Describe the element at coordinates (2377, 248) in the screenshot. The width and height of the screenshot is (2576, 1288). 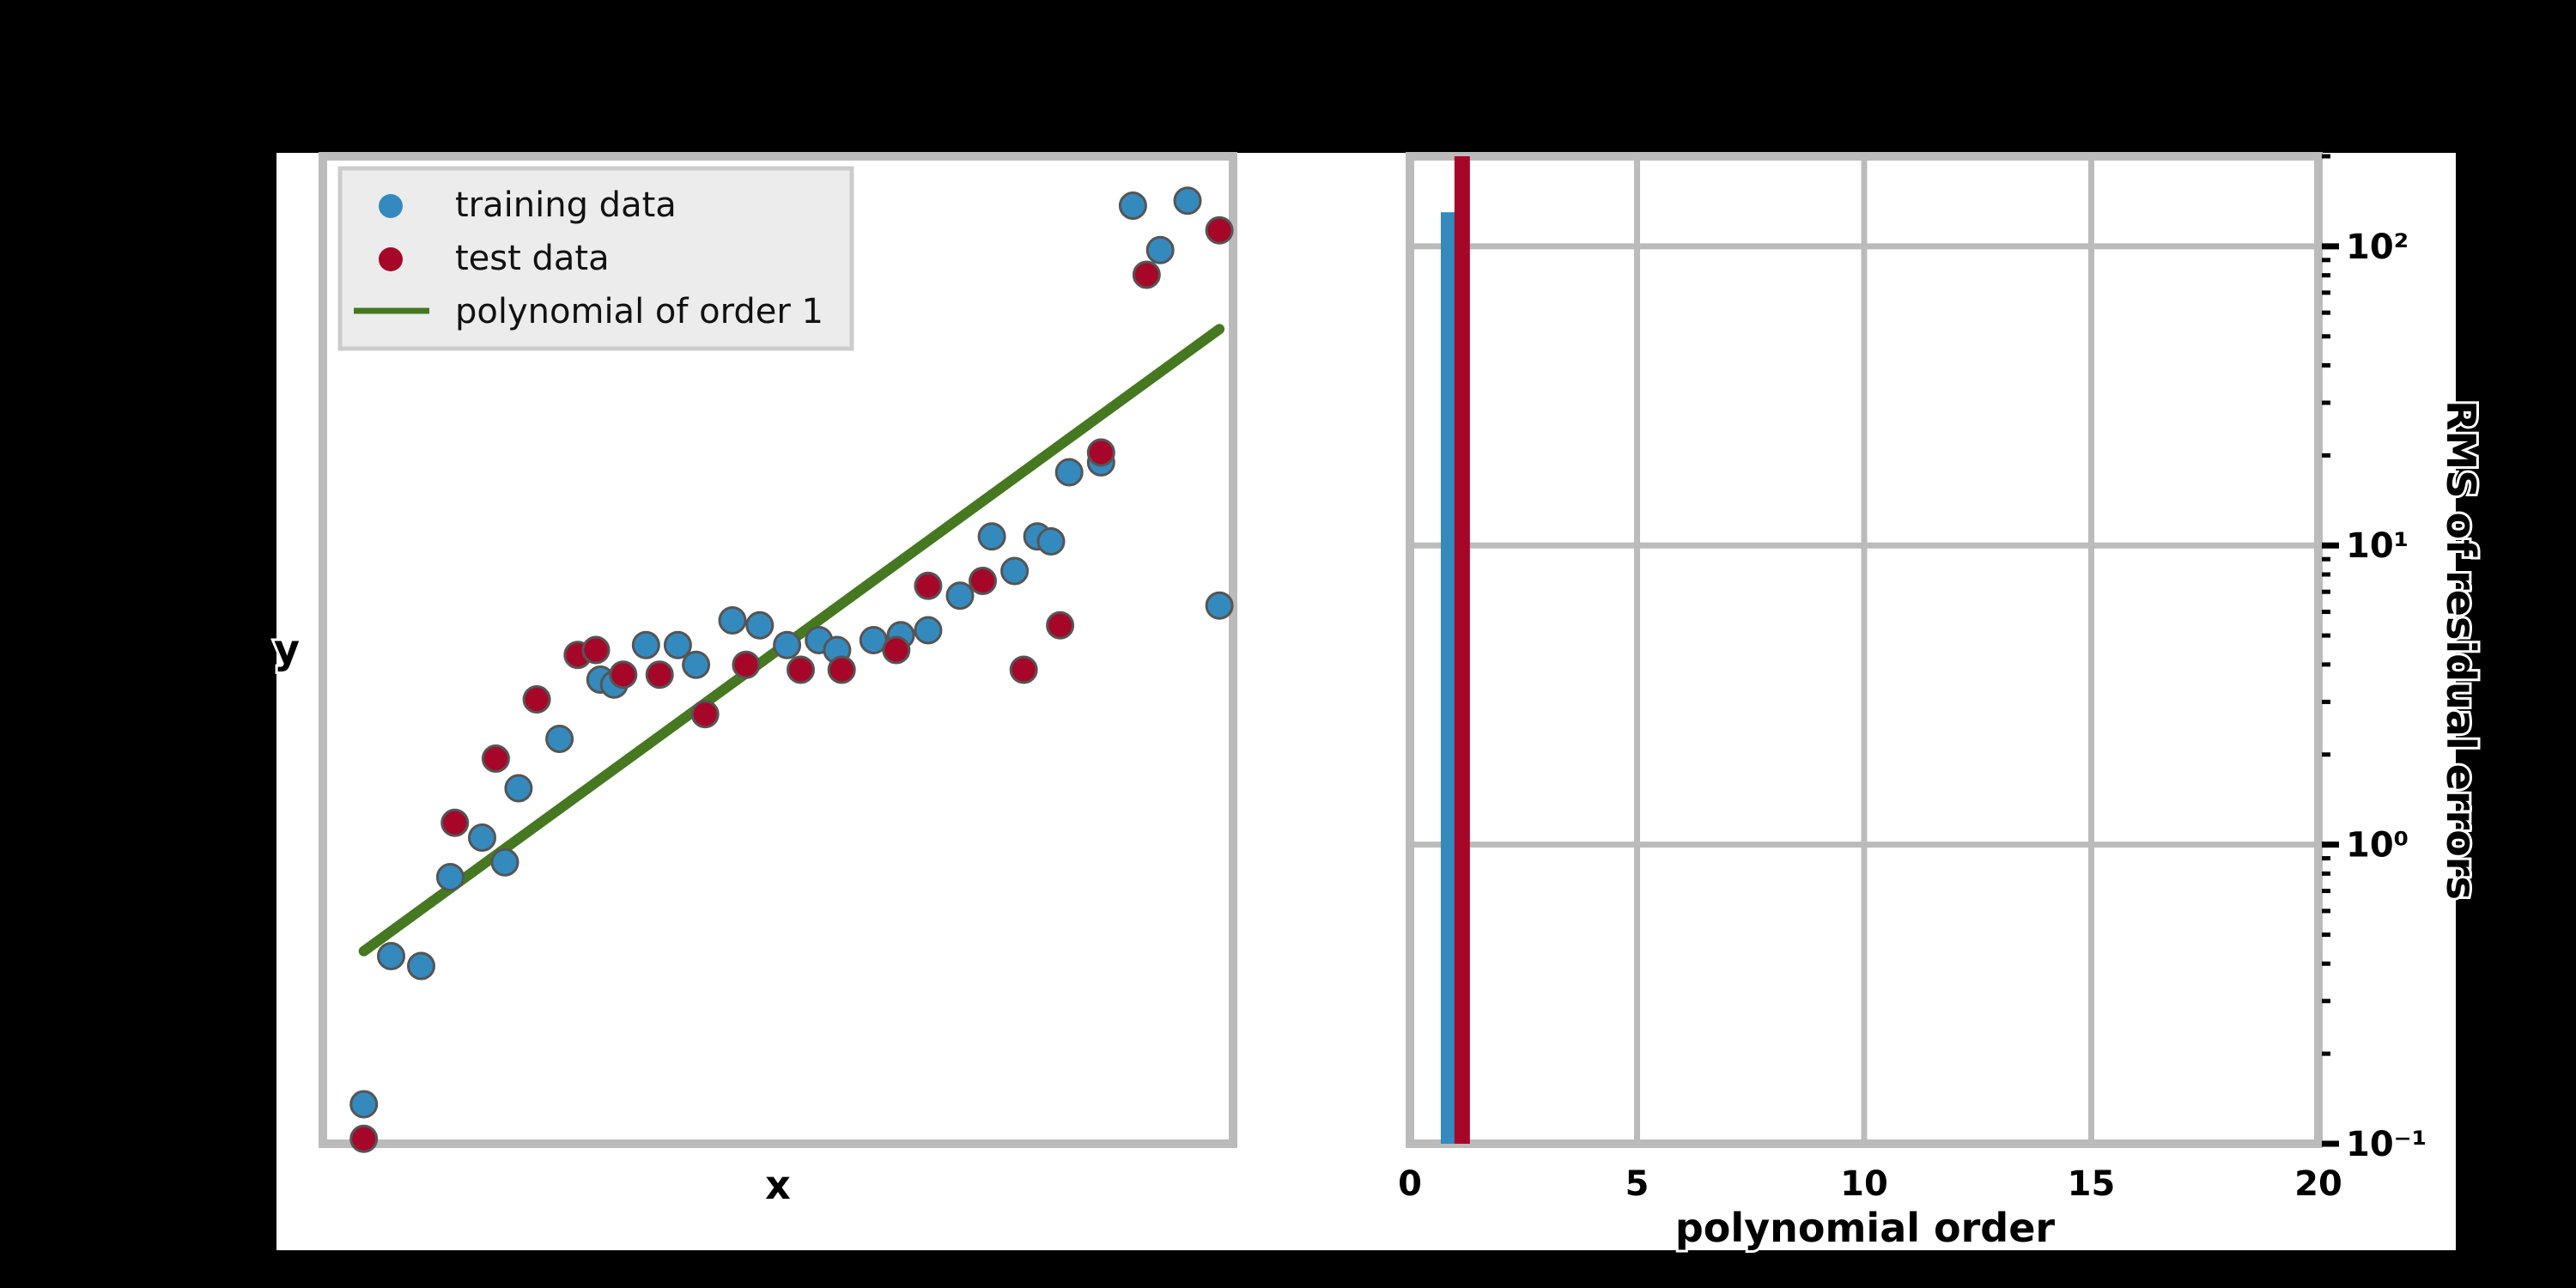
I see `y-tick-label: 10²` at that location.